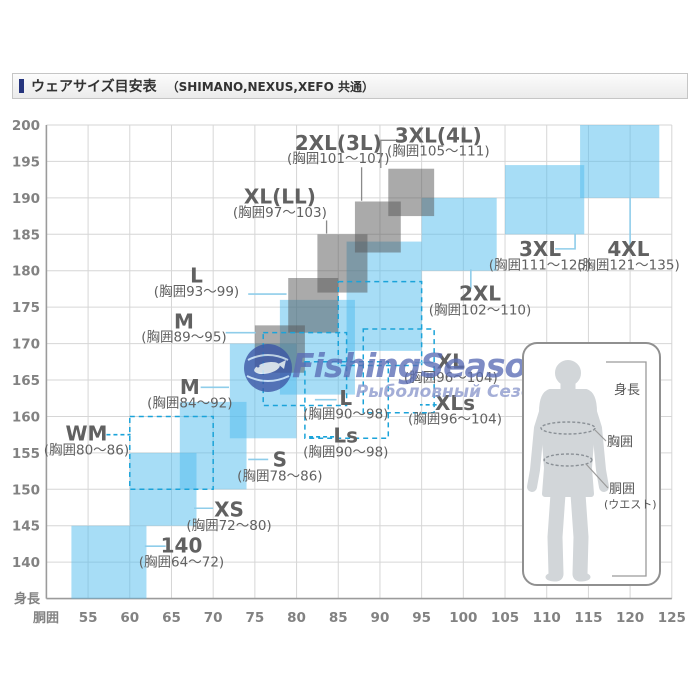 This screenshot has width=700, height=700. What do you see at coordinates (672, 618) in the screenshot?
I see `x-tick-label: 125` at bounding box center [672, 618].